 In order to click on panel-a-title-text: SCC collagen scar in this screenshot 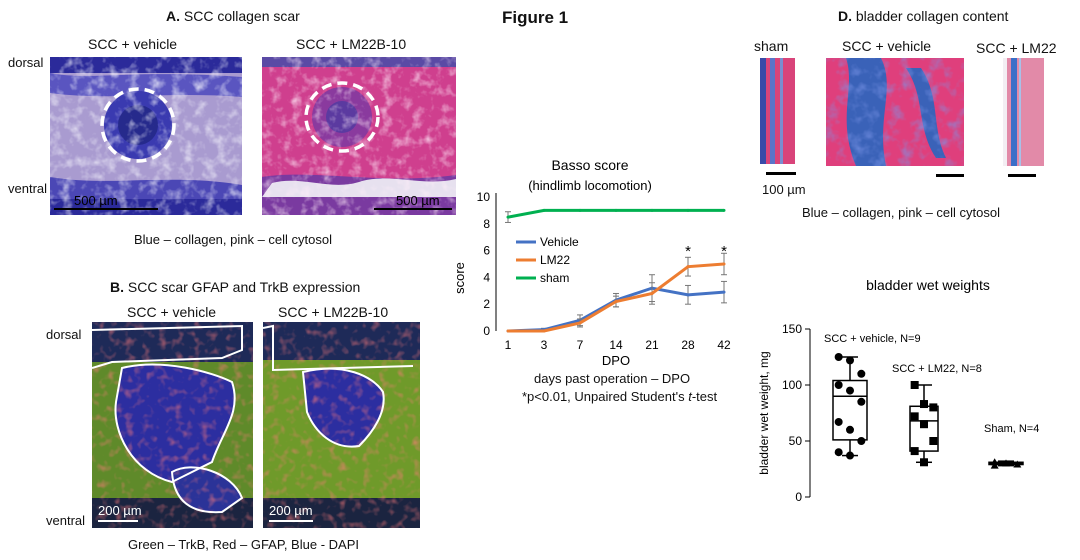, I will do `click(241, 16)`.